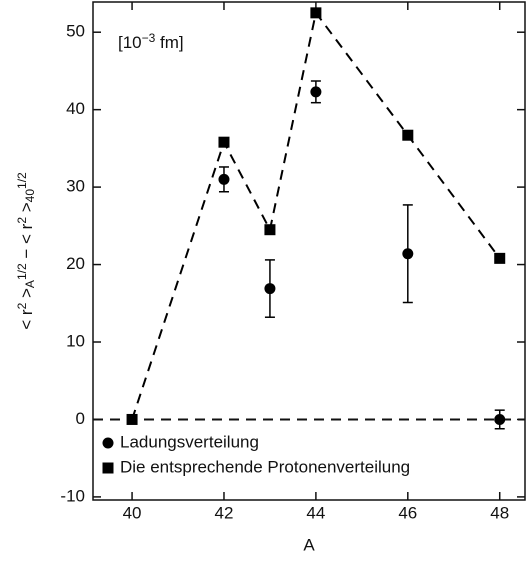 This screenshot has width=529, height=565. Describe the element at coordinates (169, 42) in the screenshot. I see `annotation-part: fm]` at that location.